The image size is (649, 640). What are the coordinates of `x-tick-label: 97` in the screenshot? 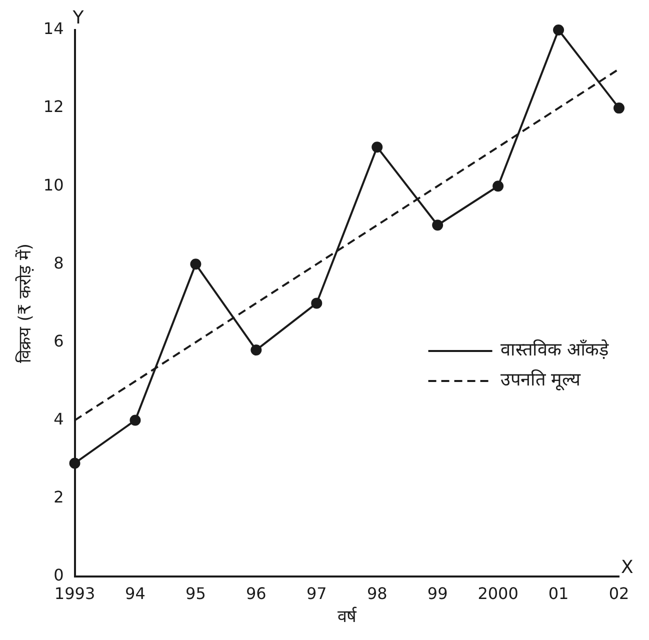 It's located at (316, 594).